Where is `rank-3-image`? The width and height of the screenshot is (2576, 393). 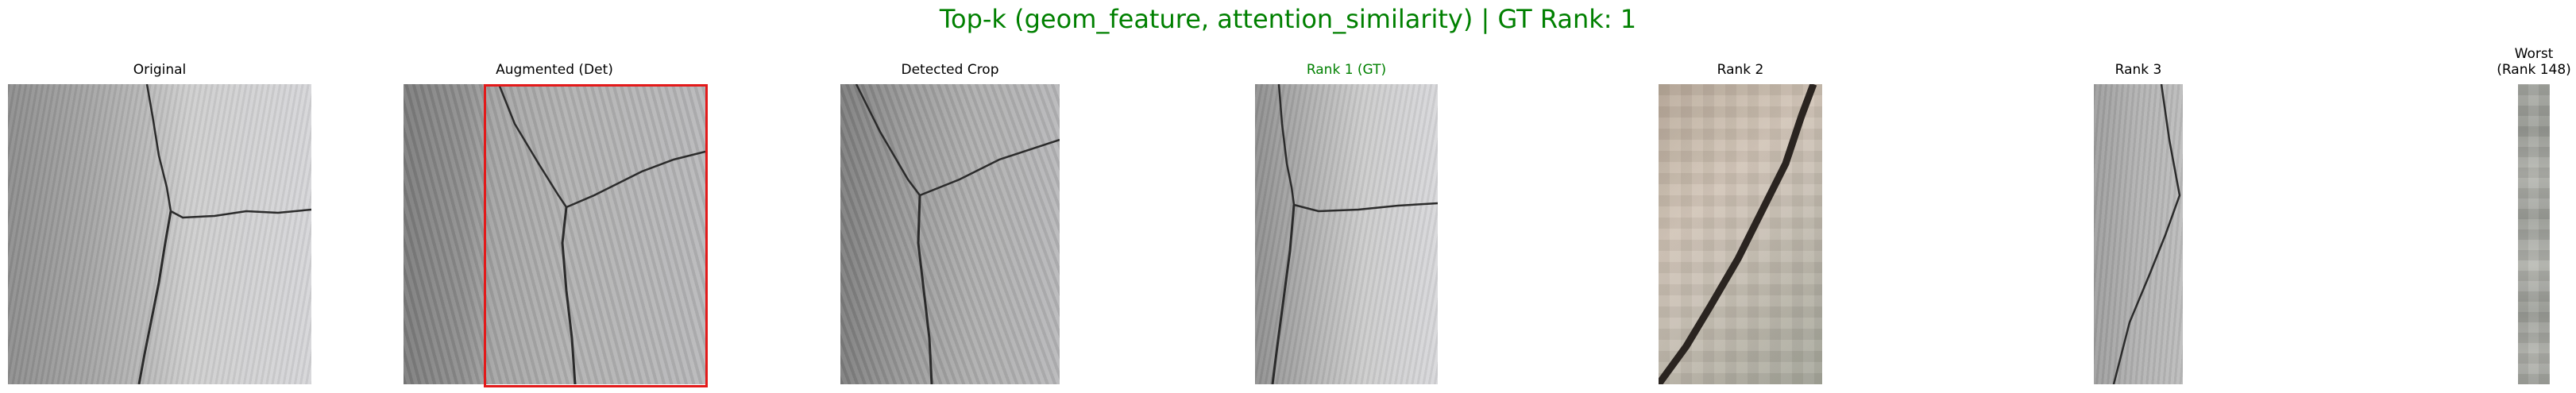
rank-3-image is located at coordinates (2138, 234).